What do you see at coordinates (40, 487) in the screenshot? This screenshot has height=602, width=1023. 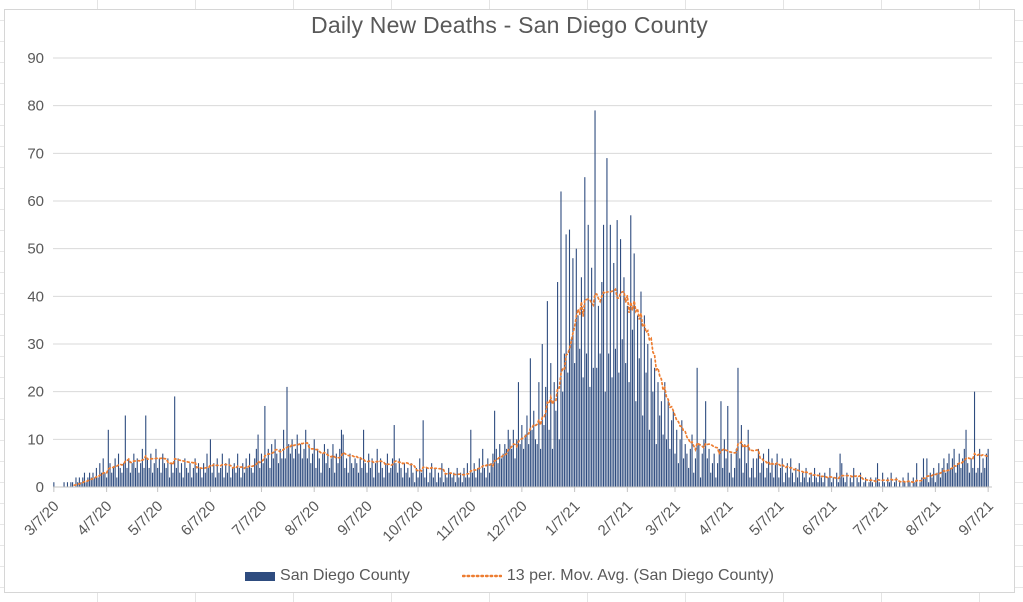 I see `svg-text: 0` at bounding box center [40, 487].